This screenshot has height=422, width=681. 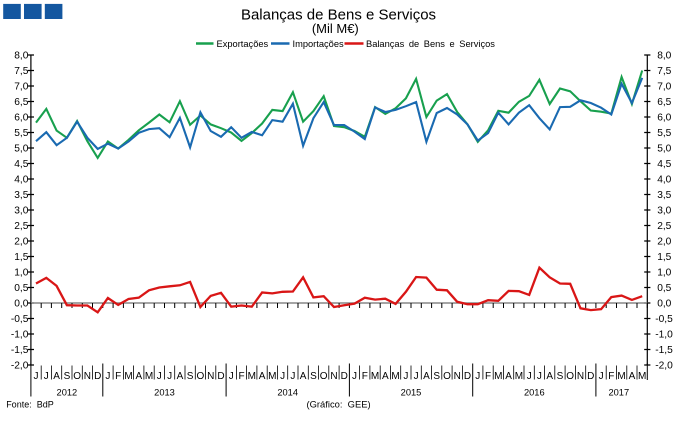 I want to click on svg-text: 2015, so click(x=411, y=393).